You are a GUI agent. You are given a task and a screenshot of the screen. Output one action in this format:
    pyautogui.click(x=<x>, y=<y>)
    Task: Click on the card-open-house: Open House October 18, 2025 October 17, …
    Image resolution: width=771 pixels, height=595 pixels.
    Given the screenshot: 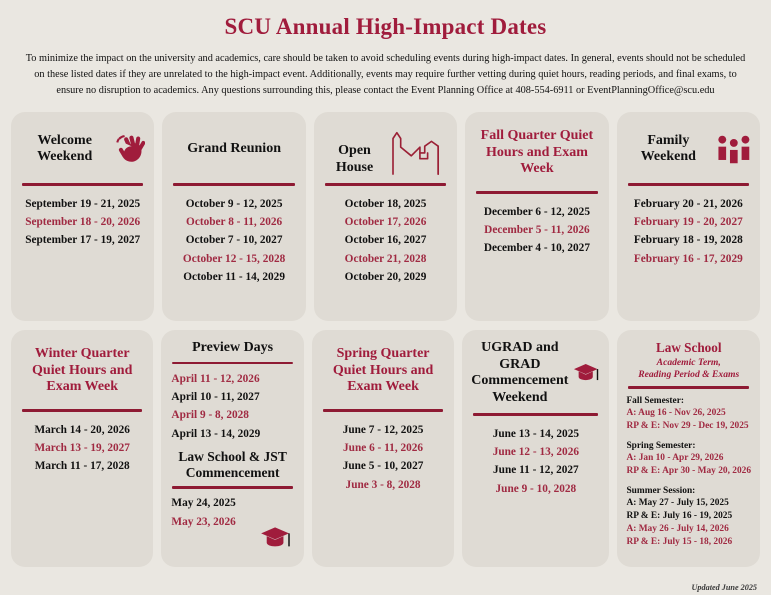 What is the action you would take?
    pyautogui.click(x=385, y=217)
    